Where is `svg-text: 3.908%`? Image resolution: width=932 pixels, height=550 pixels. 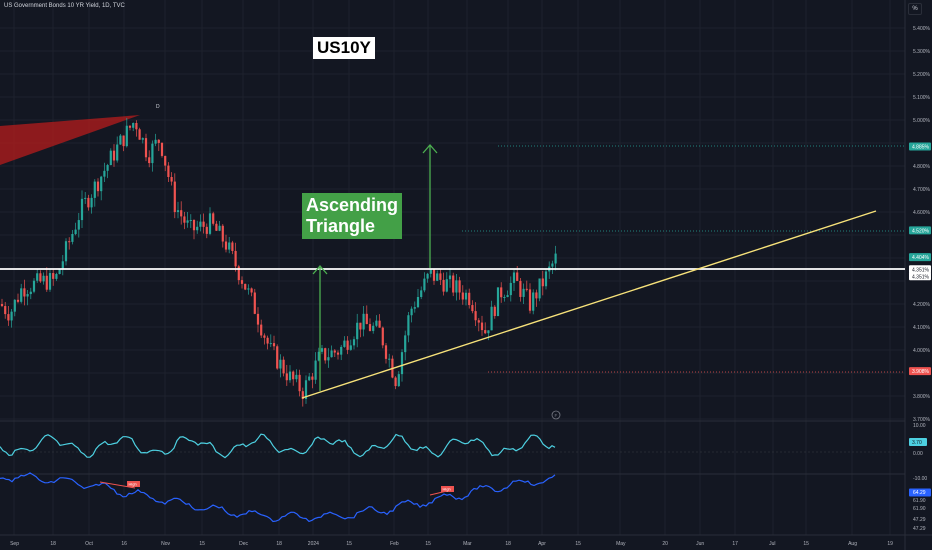 svg-text: 3.908% is located at coordinates (921, 372).